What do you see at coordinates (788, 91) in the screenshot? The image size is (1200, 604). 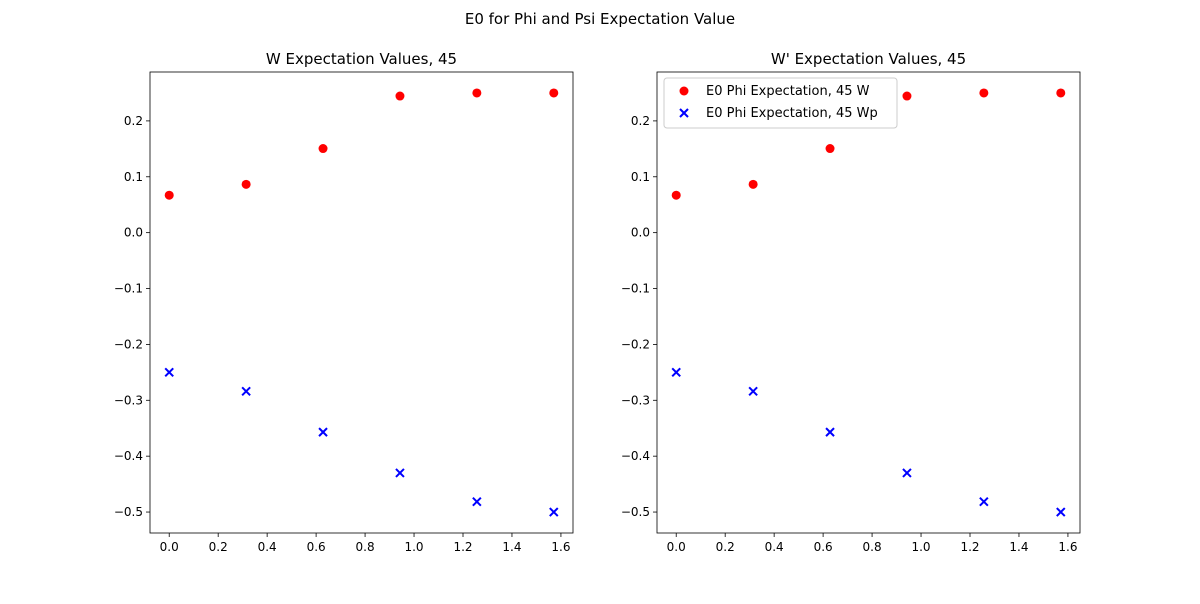 I see `legend-label: E0 Phi Expectation, 45 W` at bounding box center [788, 91].